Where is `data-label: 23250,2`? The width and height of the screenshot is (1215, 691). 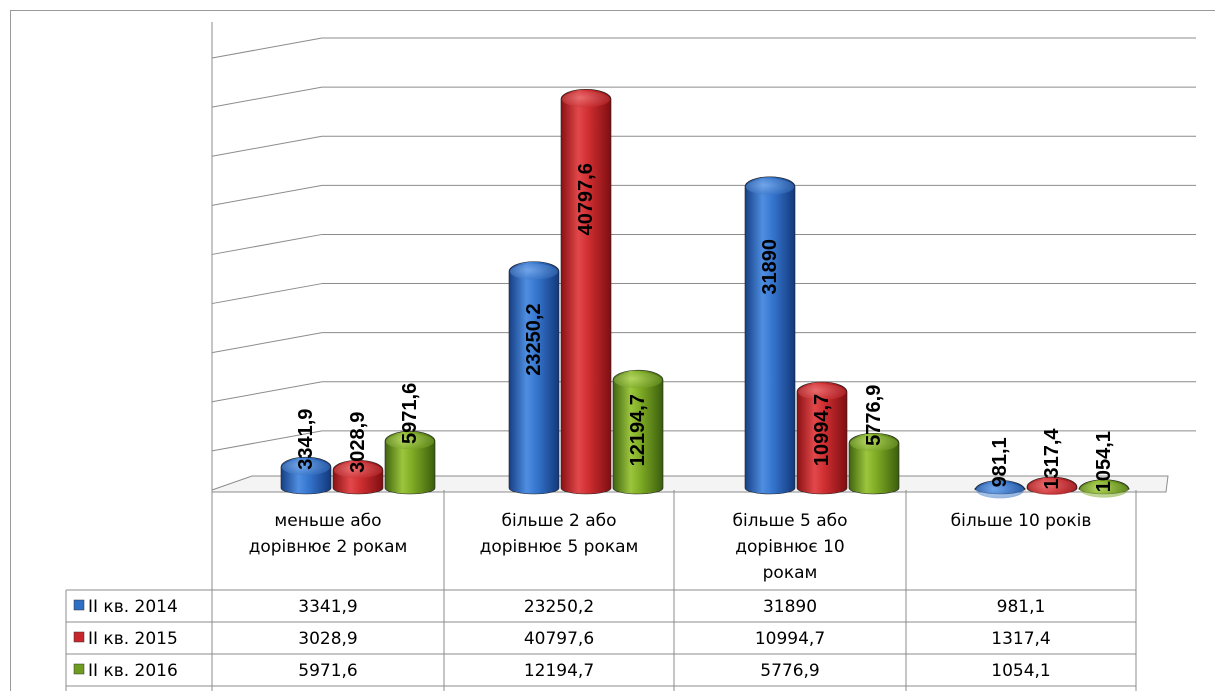 data-label: 23250,2 is located at coordinates (534, 339).